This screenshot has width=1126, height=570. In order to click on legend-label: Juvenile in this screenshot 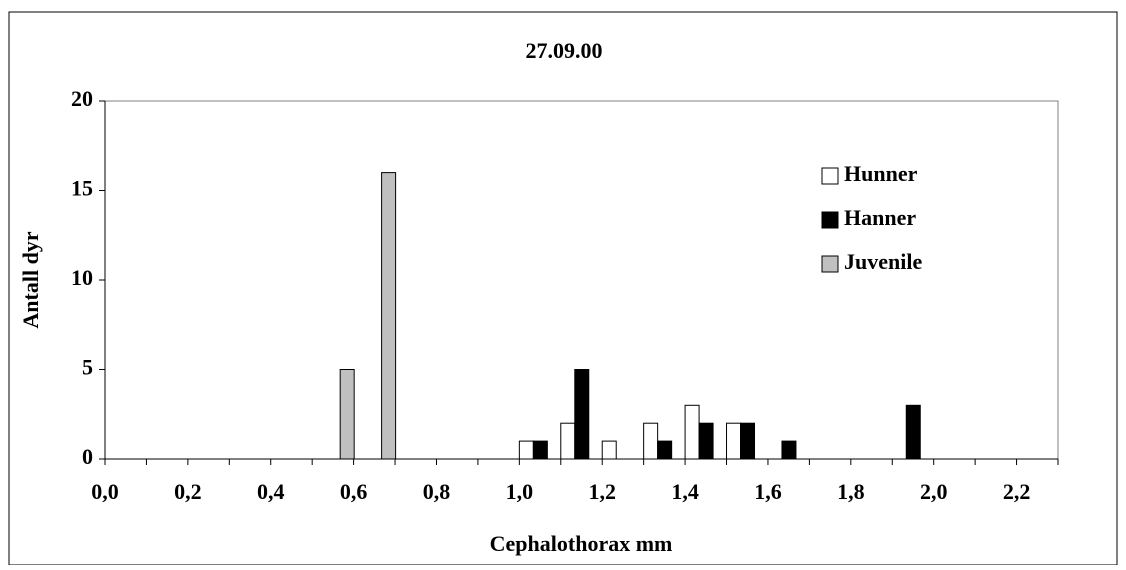, I will do `click(883, 261)`.